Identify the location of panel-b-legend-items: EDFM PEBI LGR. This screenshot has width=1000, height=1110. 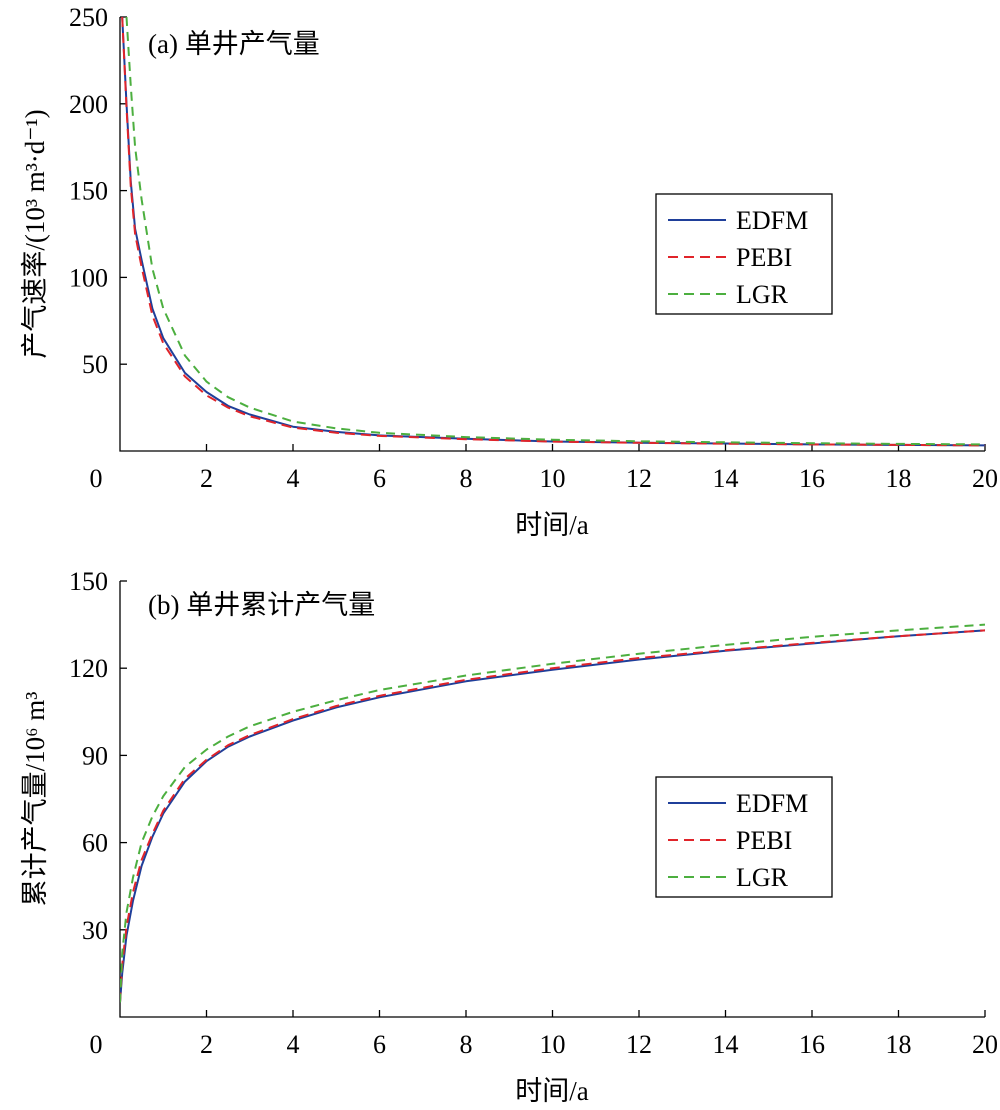
(738, 840).